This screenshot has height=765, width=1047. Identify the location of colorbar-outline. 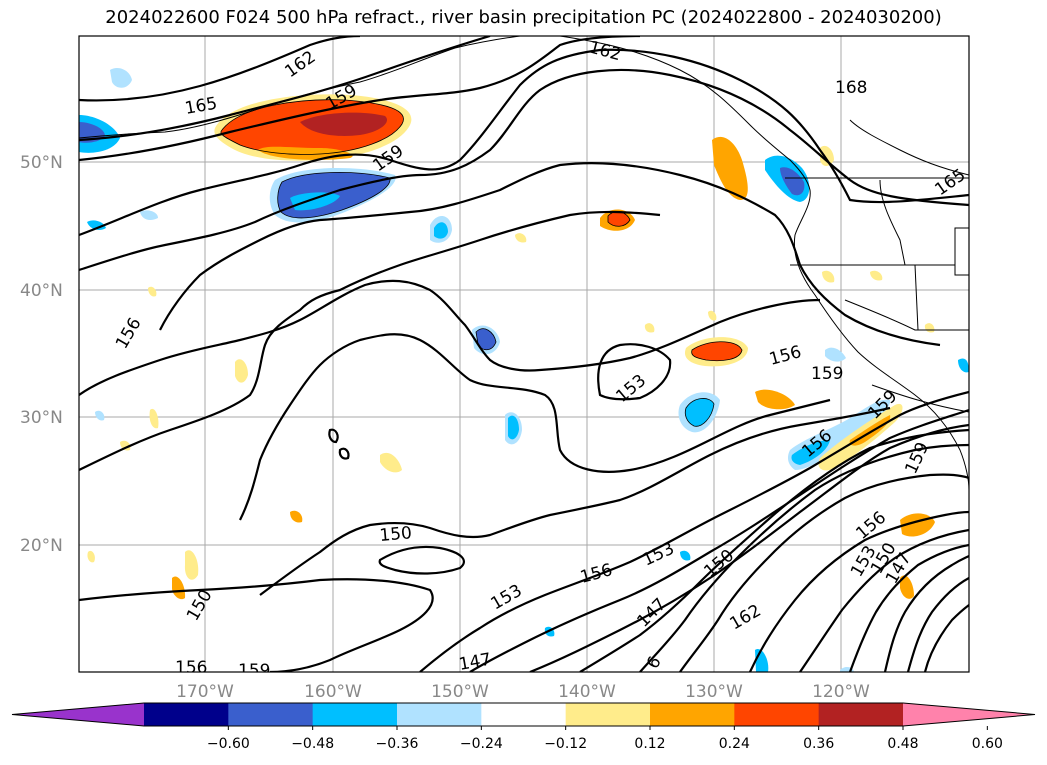
(523, 714).